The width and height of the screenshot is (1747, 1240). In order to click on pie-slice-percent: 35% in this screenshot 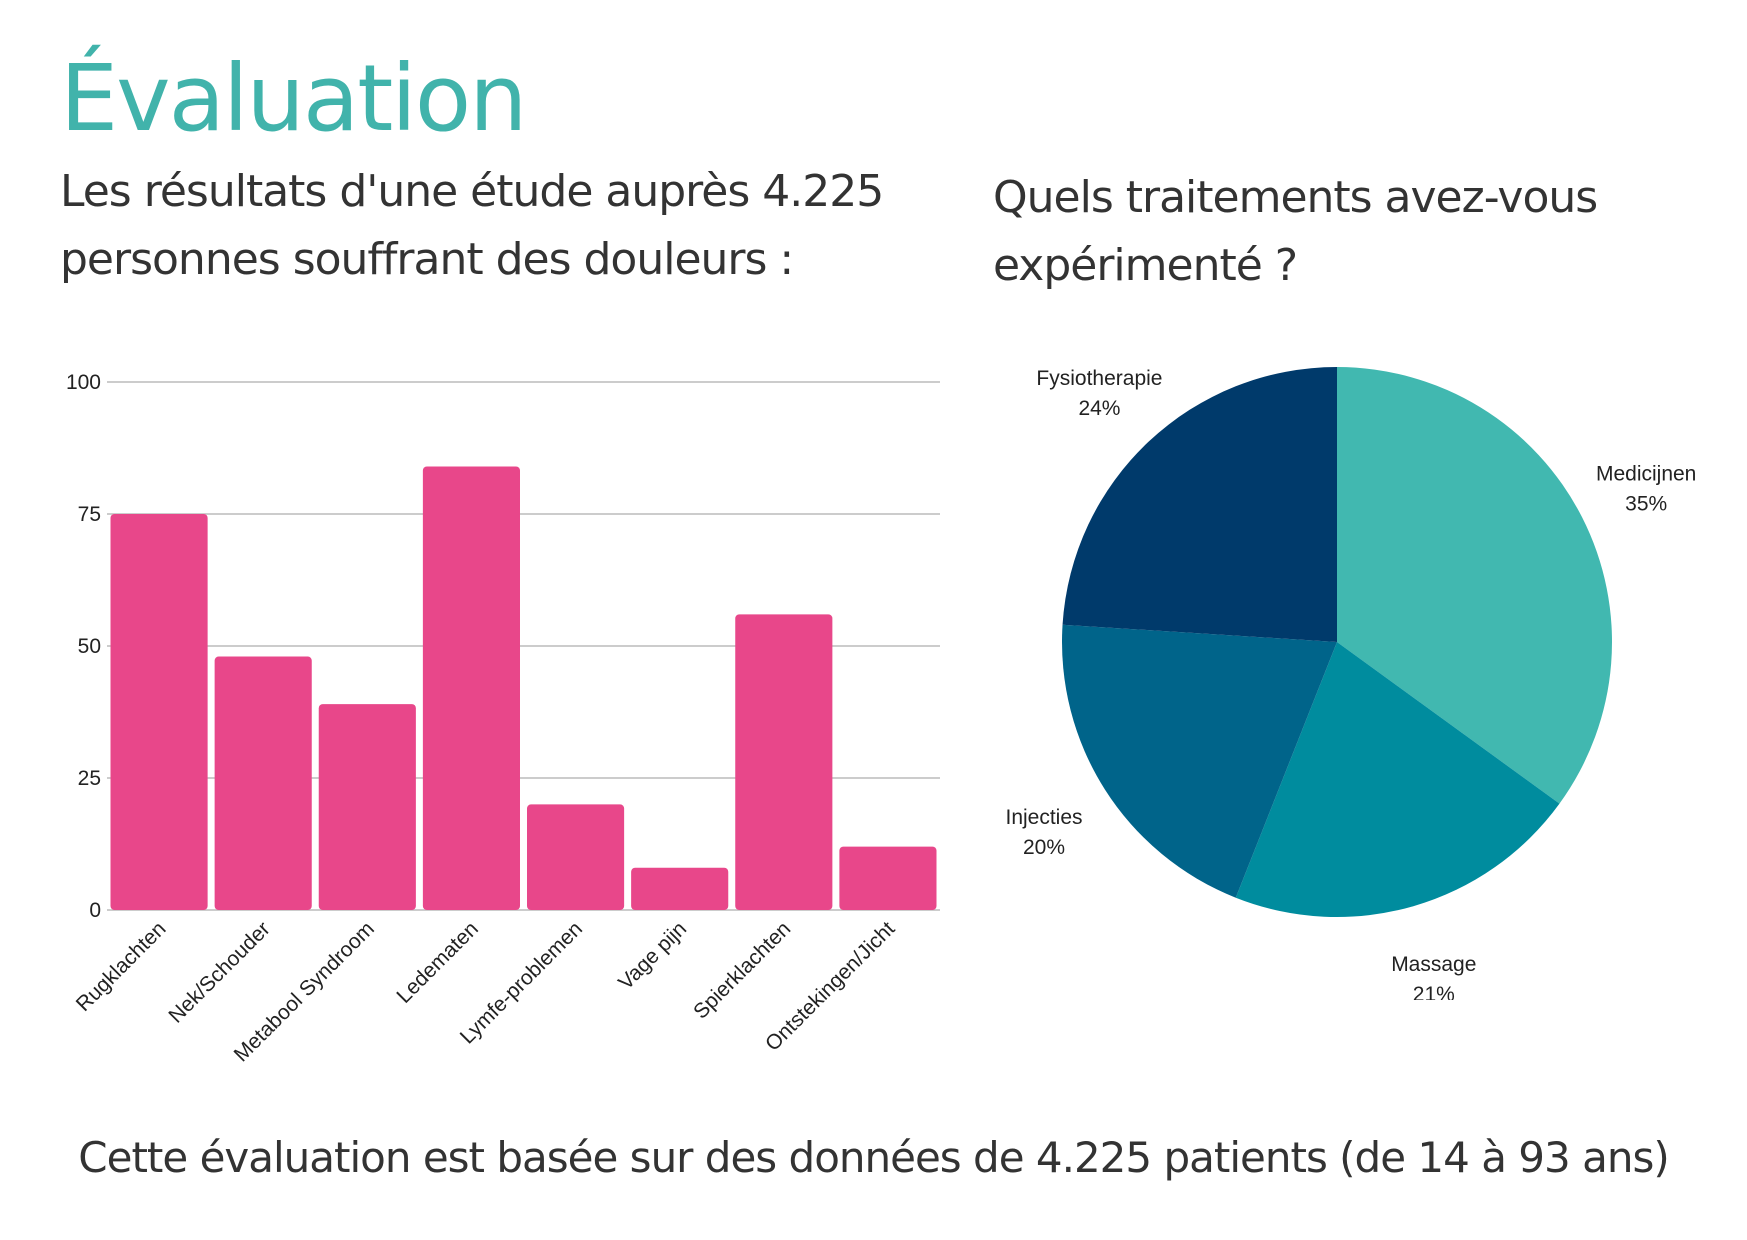, I will do `click(1646, 503)`.